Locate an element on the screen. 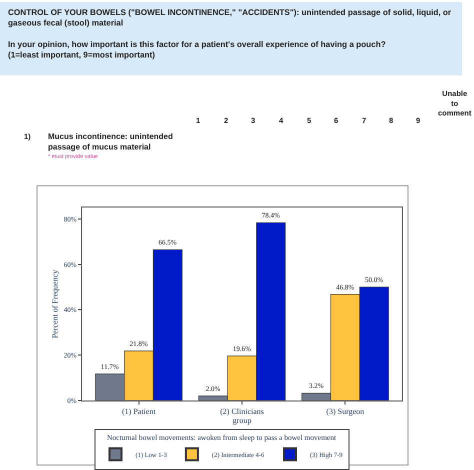 Image resolution: width=474 pixels, height=470 pixels. x-tick-label: (2) Clinicians is located at coordinates (242, 411).